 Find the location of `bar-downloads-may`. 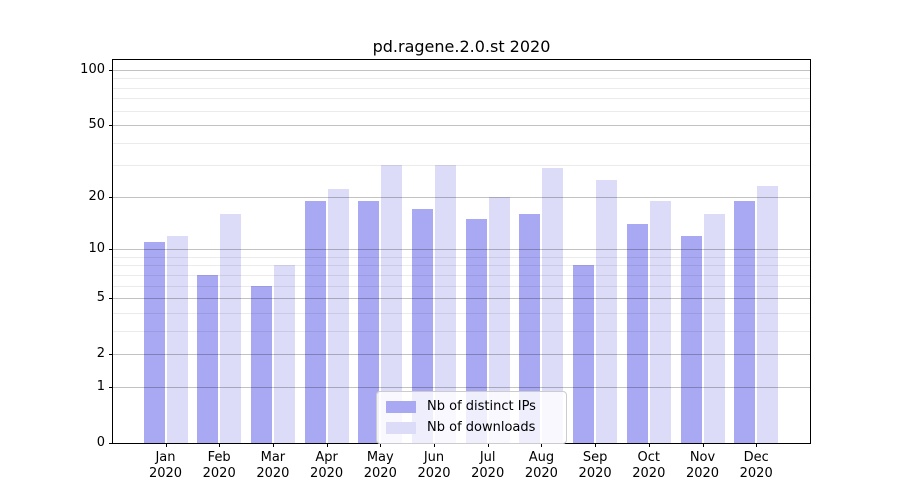

bar-downloads-may is located at coordinates (392, 304).